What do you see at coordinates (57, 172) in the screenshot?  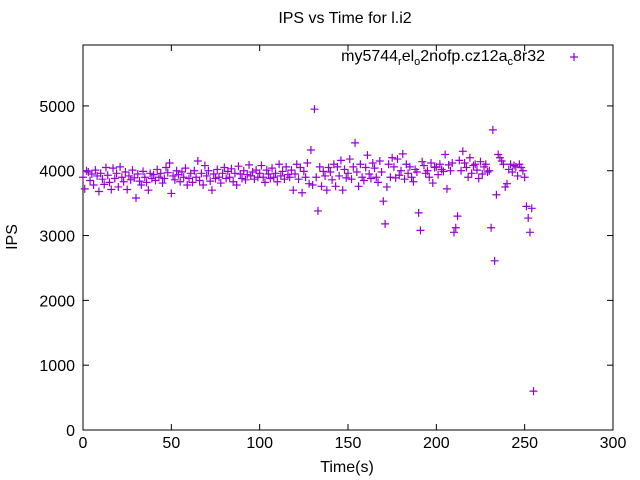 I see `y-tick-label: 4000` at bounding box center [57, 172].